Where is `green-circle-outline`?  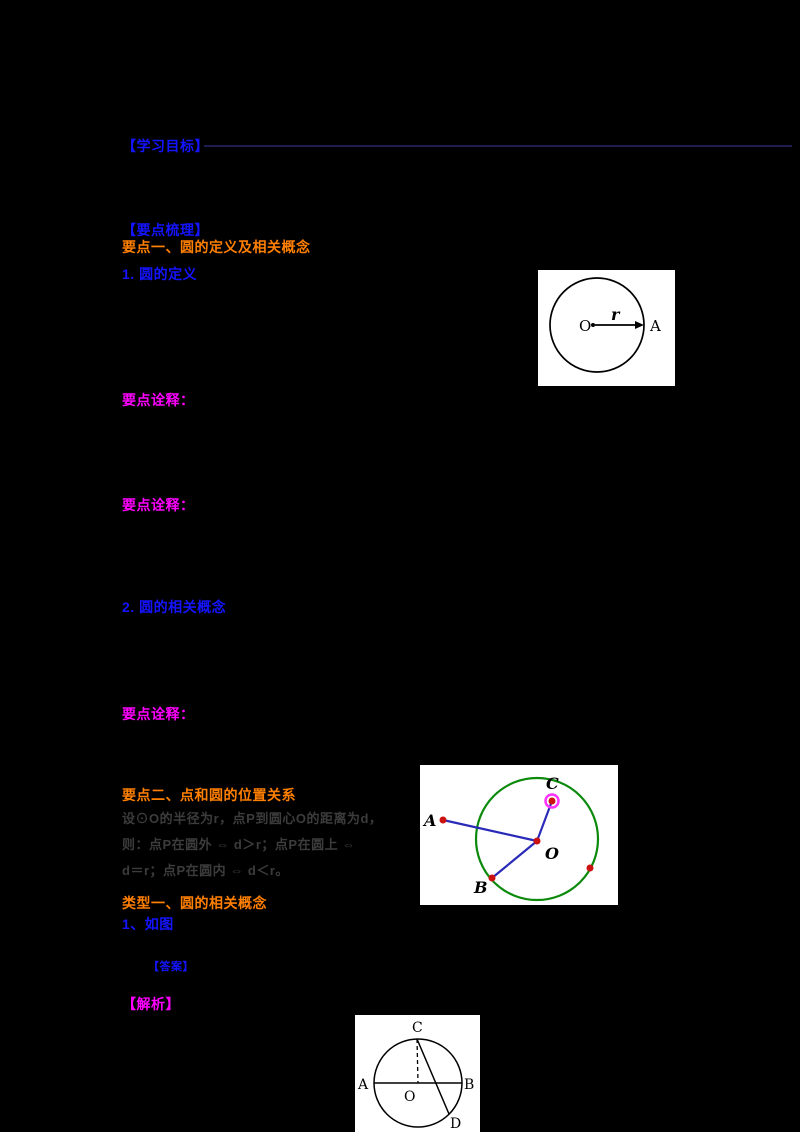
green-circle-outline is located at coordinates (537, 839).